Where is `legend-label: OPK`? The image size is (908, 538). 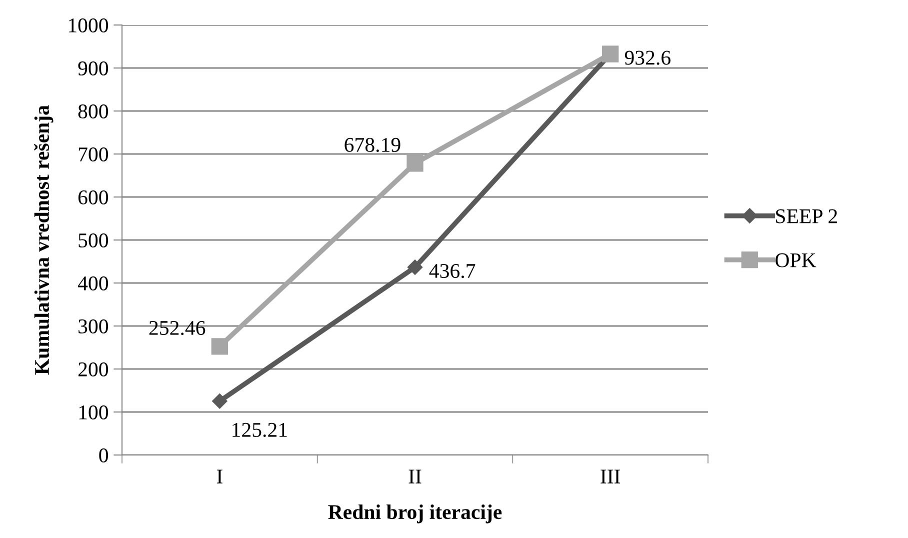 legend-label: OPK is located at coordinates (796, 260).